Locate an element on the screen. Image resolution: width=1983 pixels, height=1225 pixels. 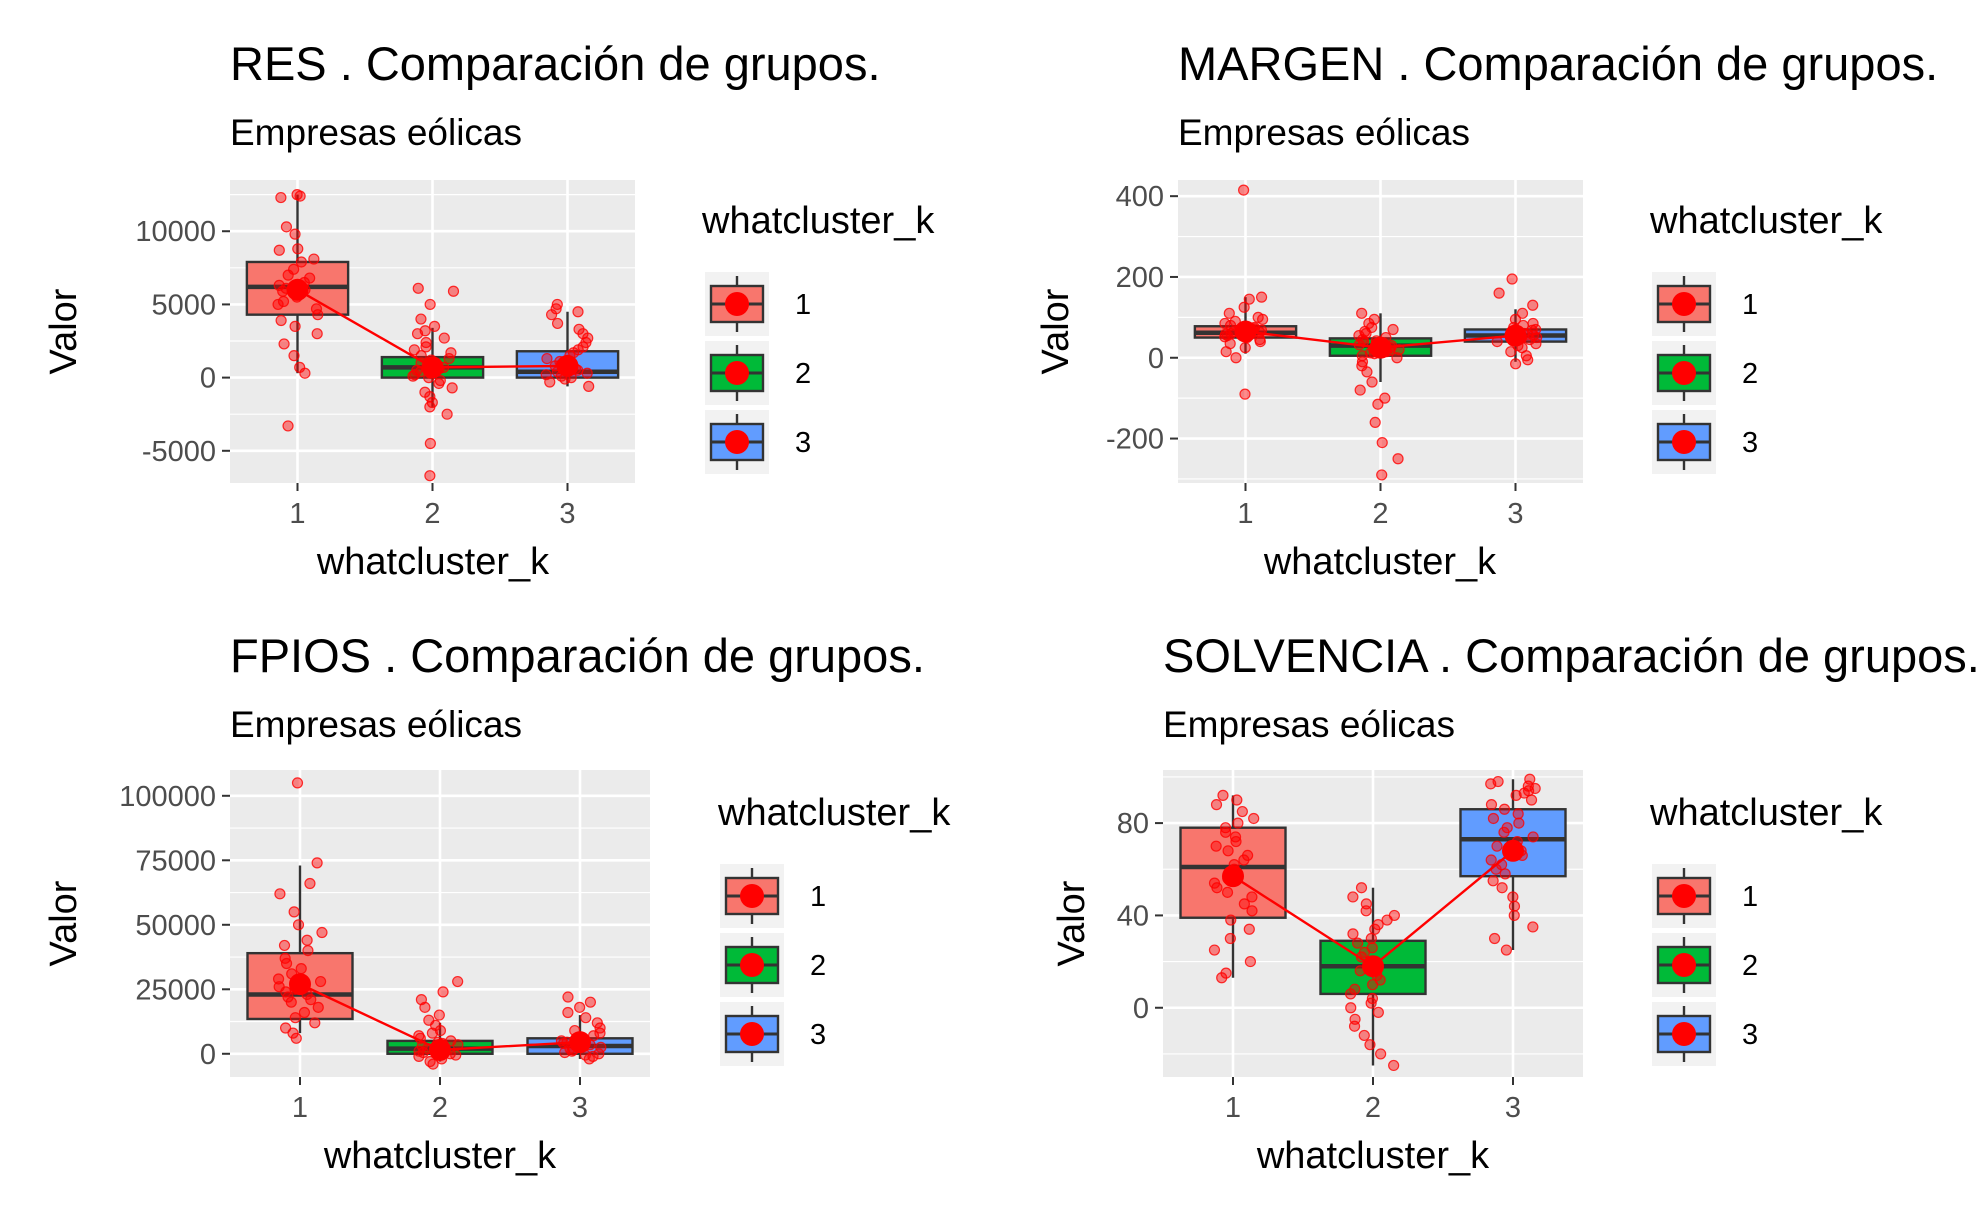
chart-title: FPIOS . Comparación de grupos. is located at coordinates (577, 655).